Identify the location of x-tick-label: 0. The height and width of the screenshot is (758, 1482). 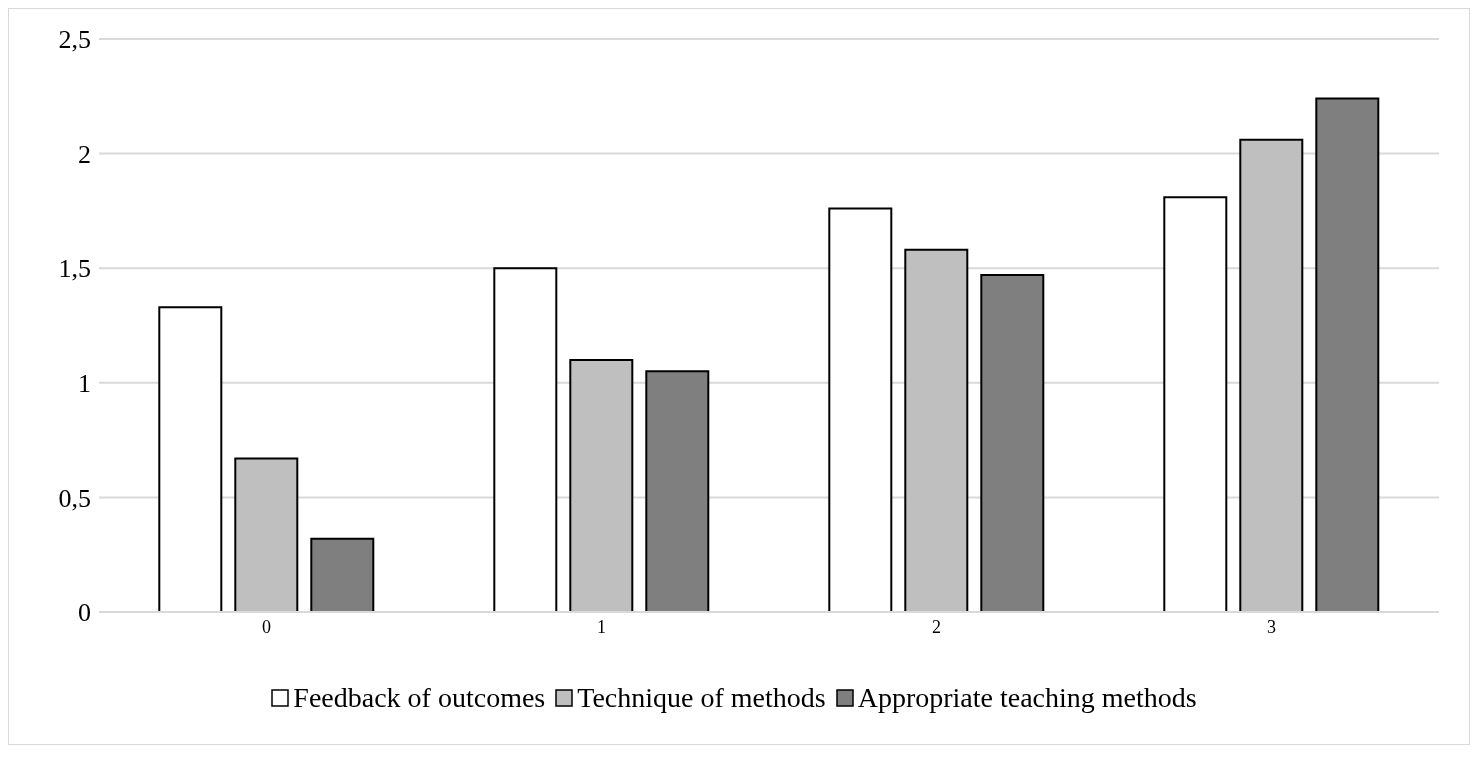
(266, 626).